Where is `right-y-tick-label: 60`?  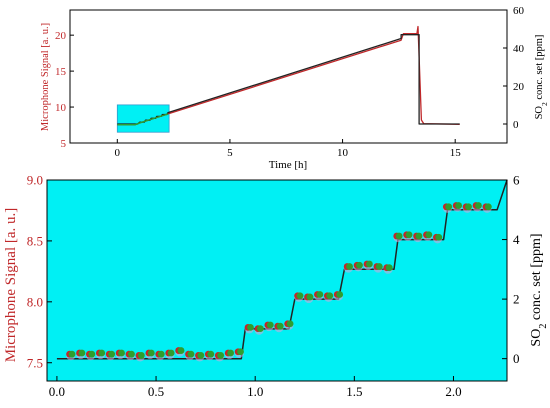
right-y-tick-label: 60 is located at coordinates (519, 11).